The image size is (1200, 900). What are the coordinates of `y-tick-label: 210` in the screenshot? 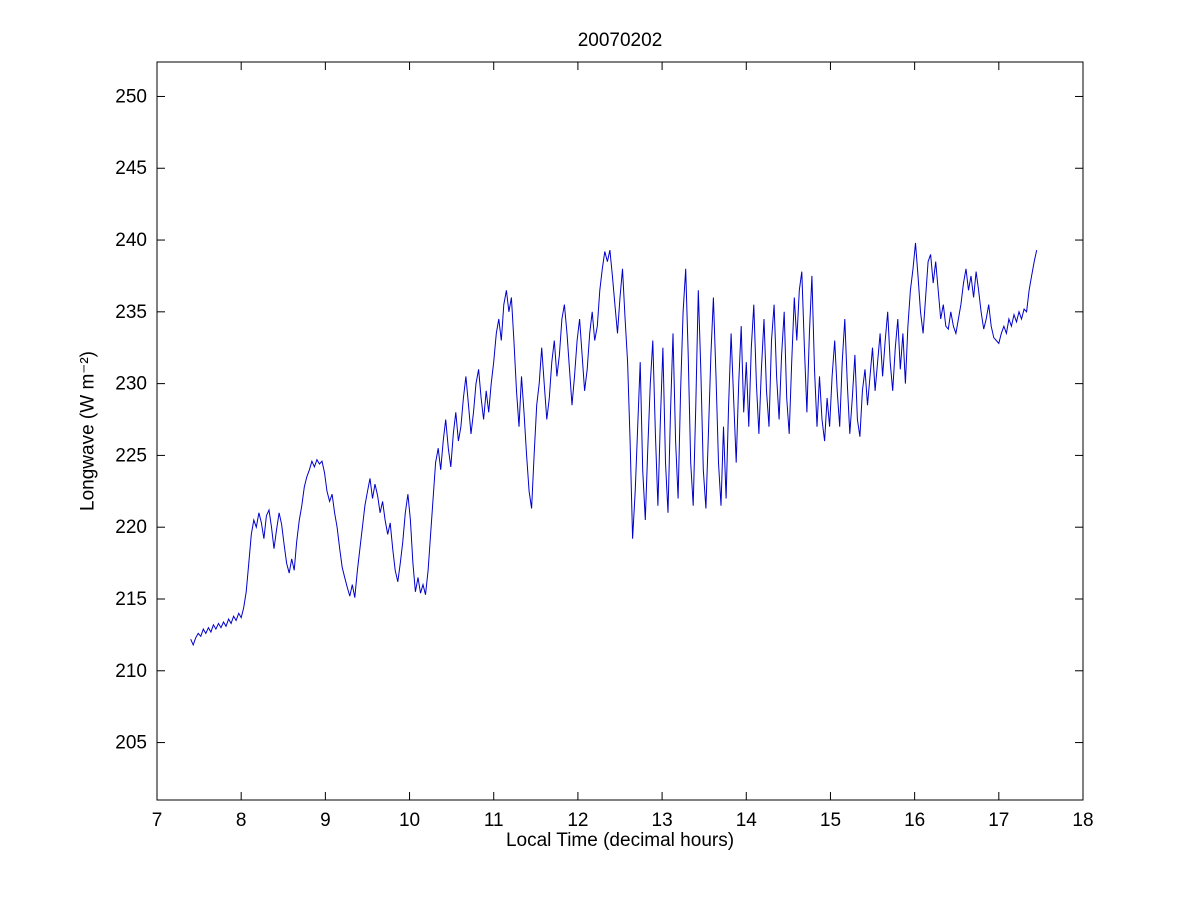 It's located at (131, 671).